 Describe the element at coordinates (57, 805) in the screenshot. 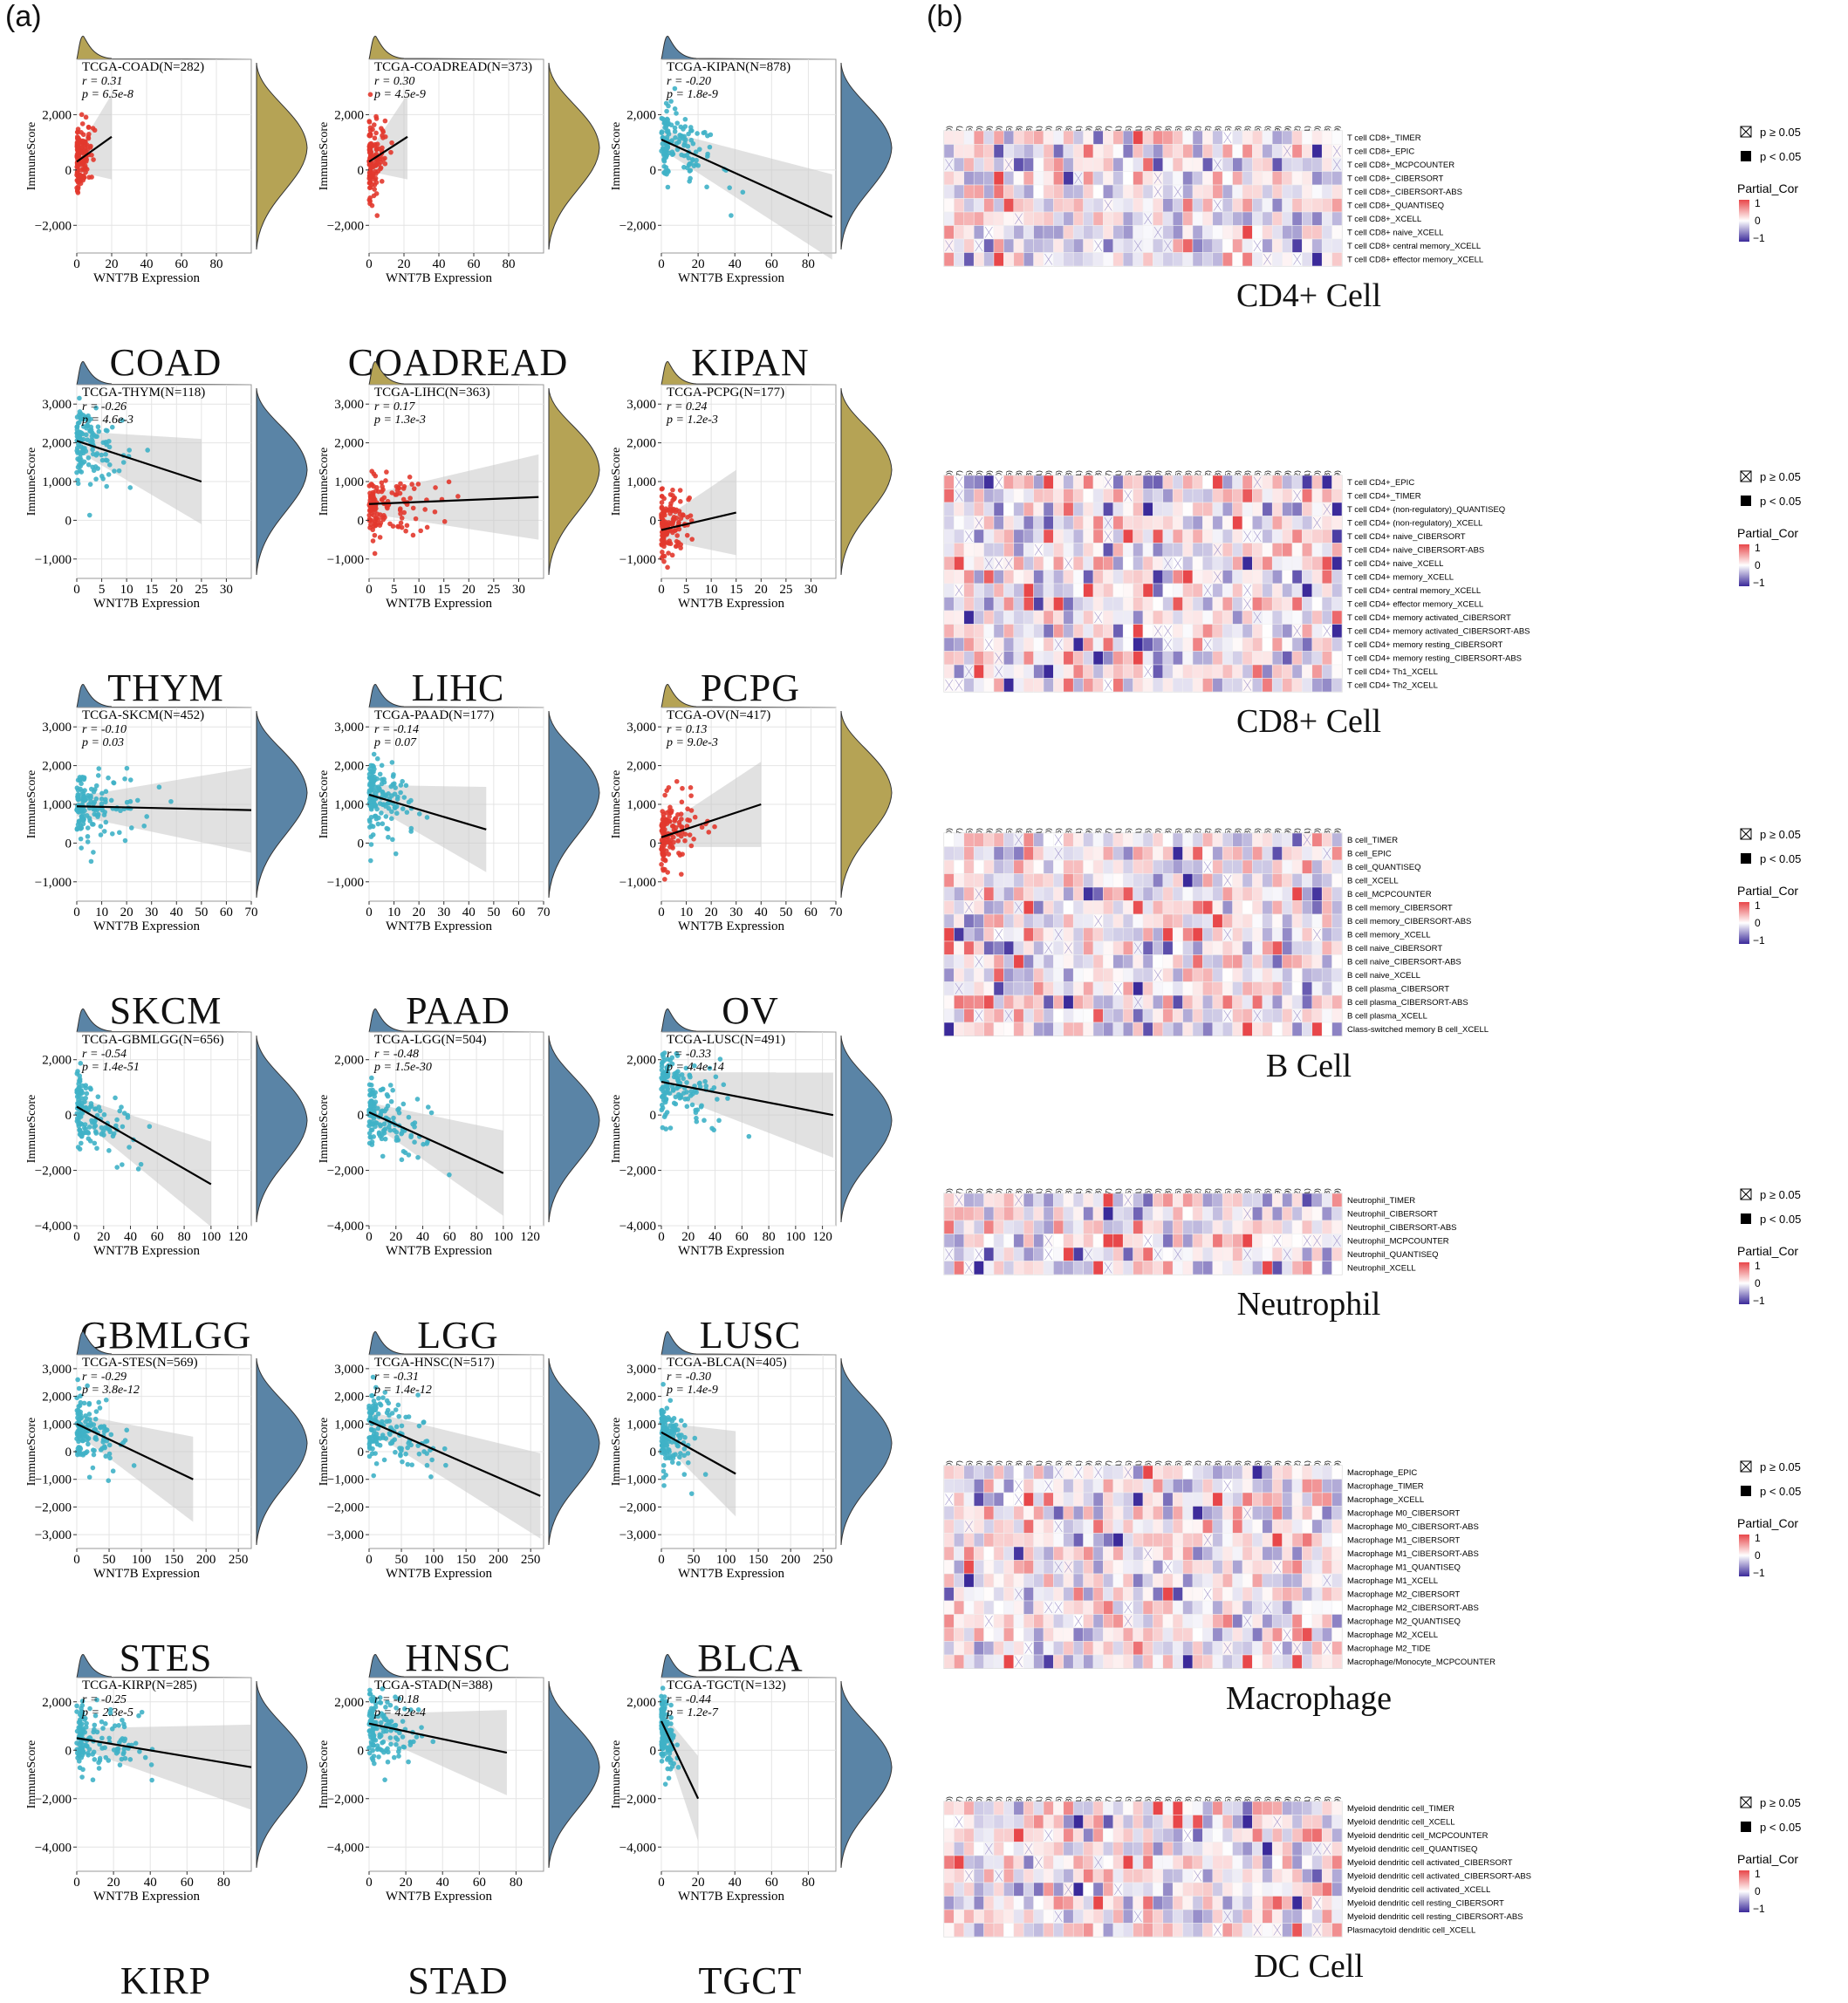

I see `y-tick-label: 1,000` at that location.